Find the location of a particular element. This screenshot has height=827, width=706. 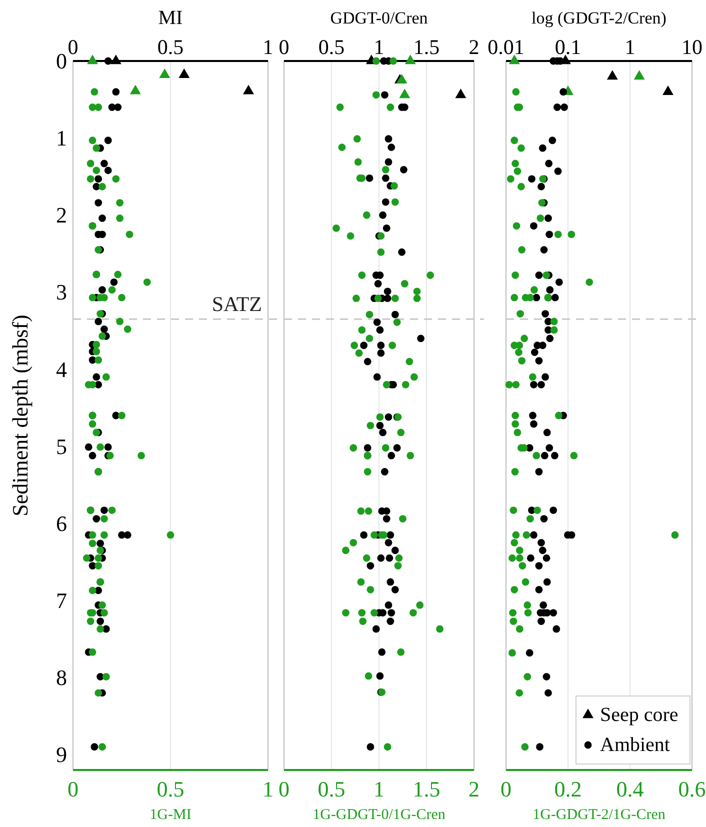

x-tick-label: 2 is located at coordinates (474, 47).